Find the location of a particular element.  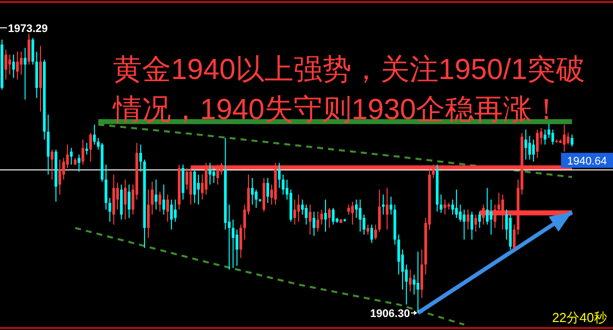

annotation: 22分40秒 is located at coordinates (579, 317).